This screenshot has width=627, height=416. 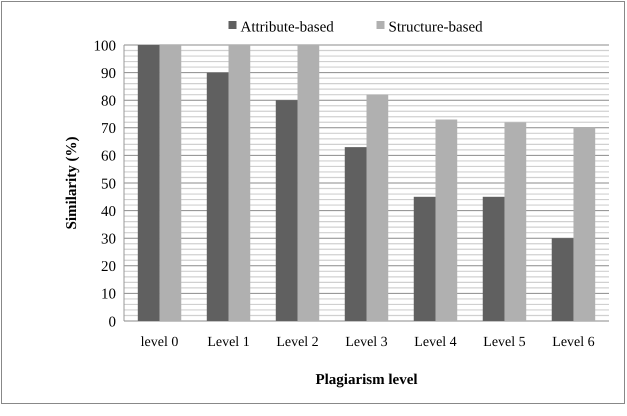 What do you see at coordinates (72, 183) in the screenshot?
I see `y-axis-title: Similarity (%)` at bounding box center [72, 183].